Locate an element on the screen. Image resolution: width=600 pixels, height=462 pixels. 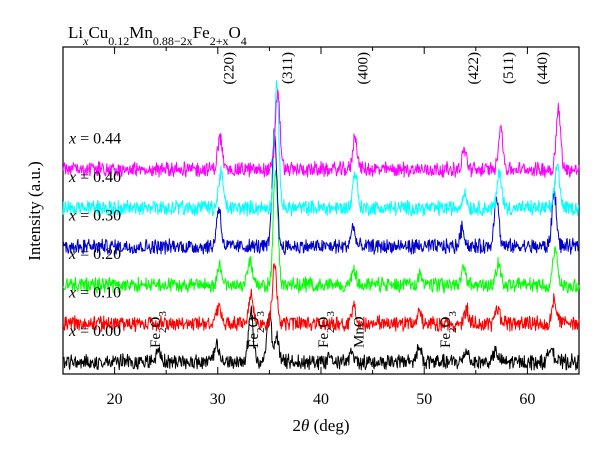
hkl-label-2: (400) is located at coordinates (363, 68).